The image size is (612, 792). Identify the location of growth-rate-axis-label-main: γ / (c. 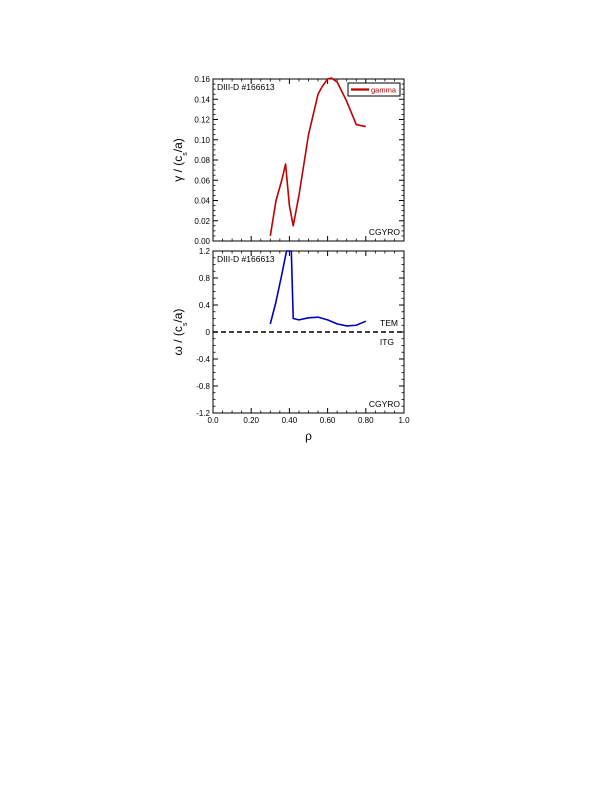
(178, 169).